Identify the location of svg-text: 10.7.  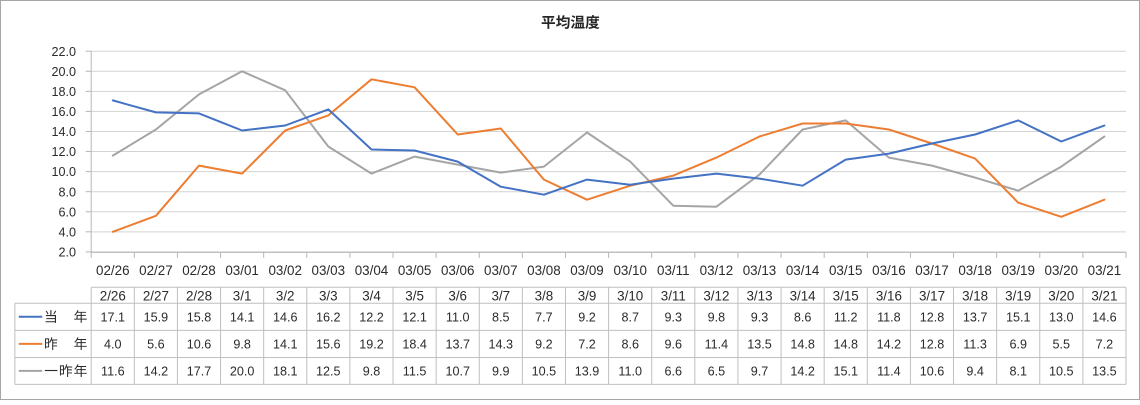
(457, 372).